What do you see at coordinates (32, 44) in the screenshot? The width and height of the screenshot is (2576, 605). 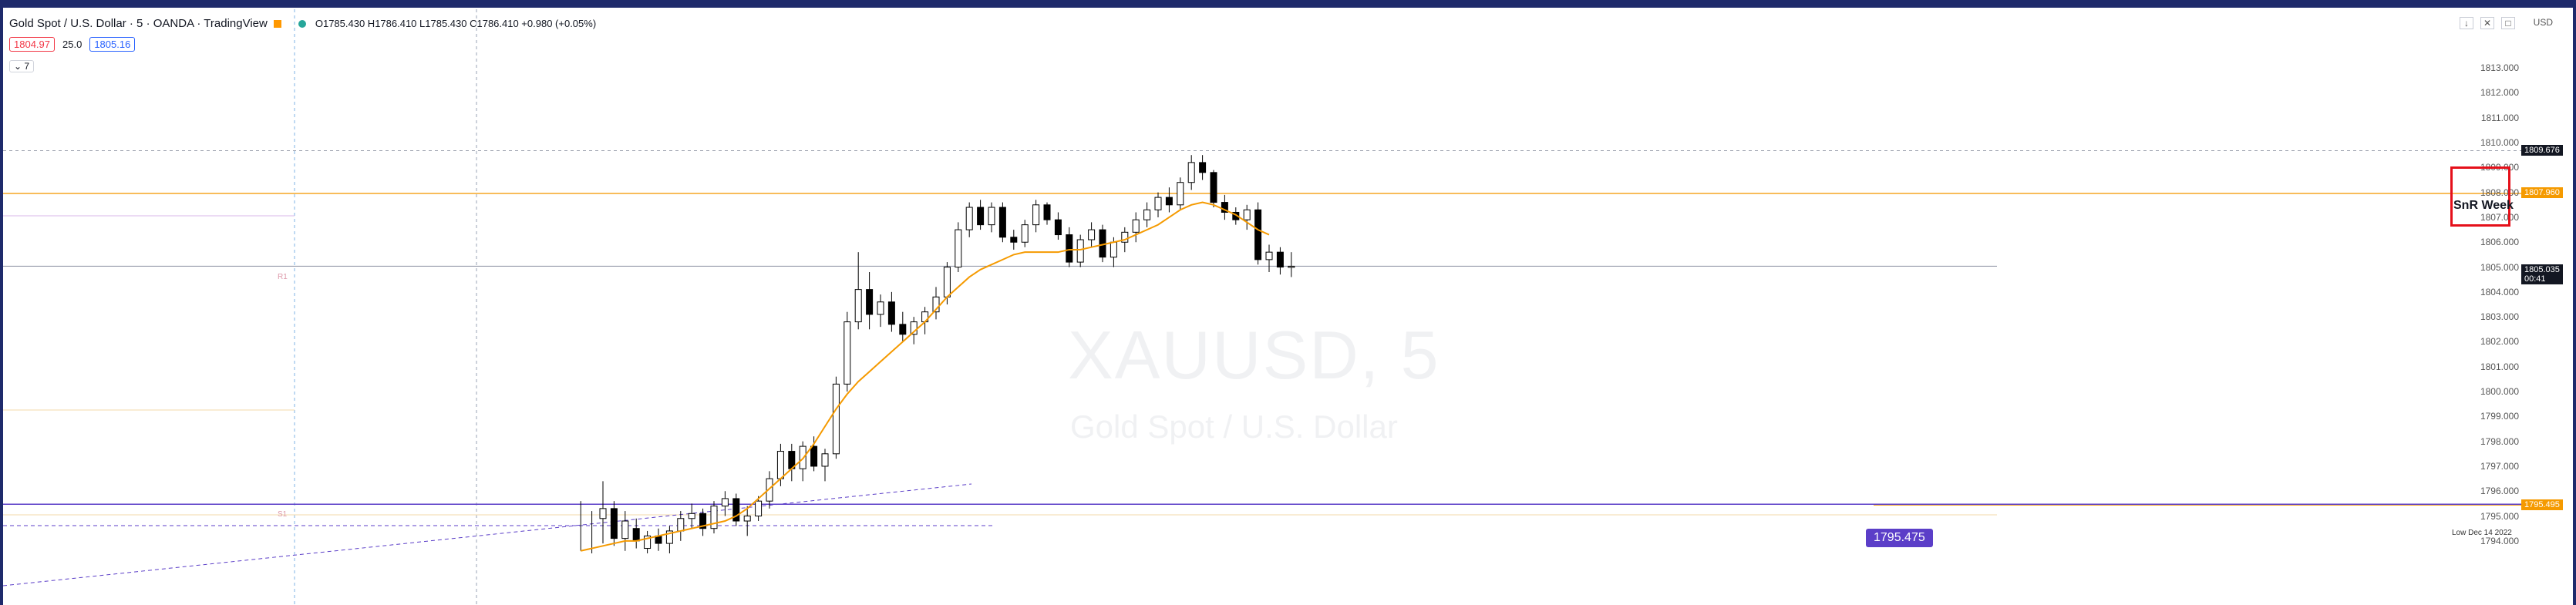 I see `sell-button: 1804.97` at bounding box center [32, 44].